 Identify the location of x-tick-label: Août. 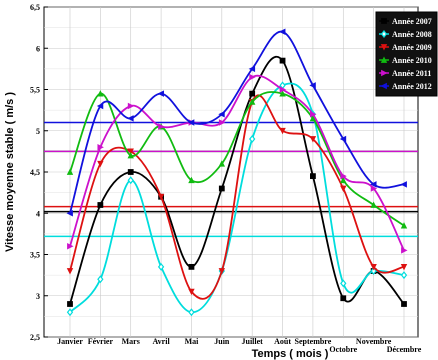
(282, 341).